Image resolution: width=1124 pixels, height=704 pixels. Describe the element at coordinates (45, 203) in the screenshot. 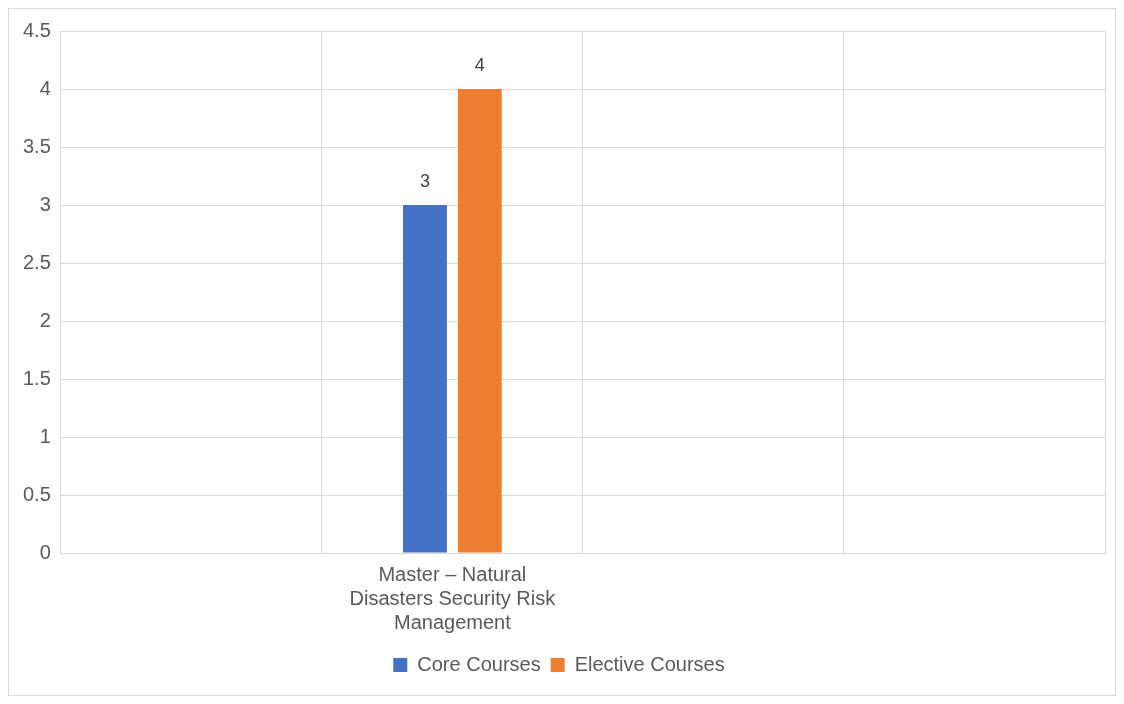

I see `y-tick-label: 3` at that location.